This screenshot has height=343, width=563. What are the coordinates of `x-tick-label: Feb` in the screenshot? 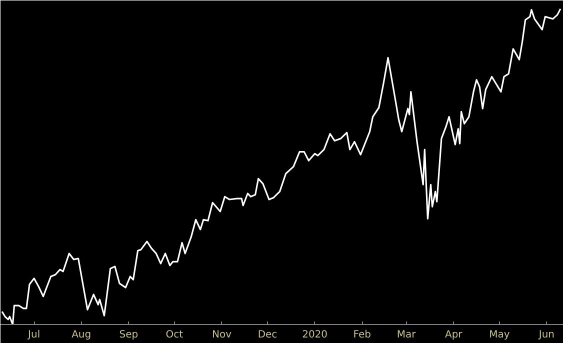 It's located at (362, 335).